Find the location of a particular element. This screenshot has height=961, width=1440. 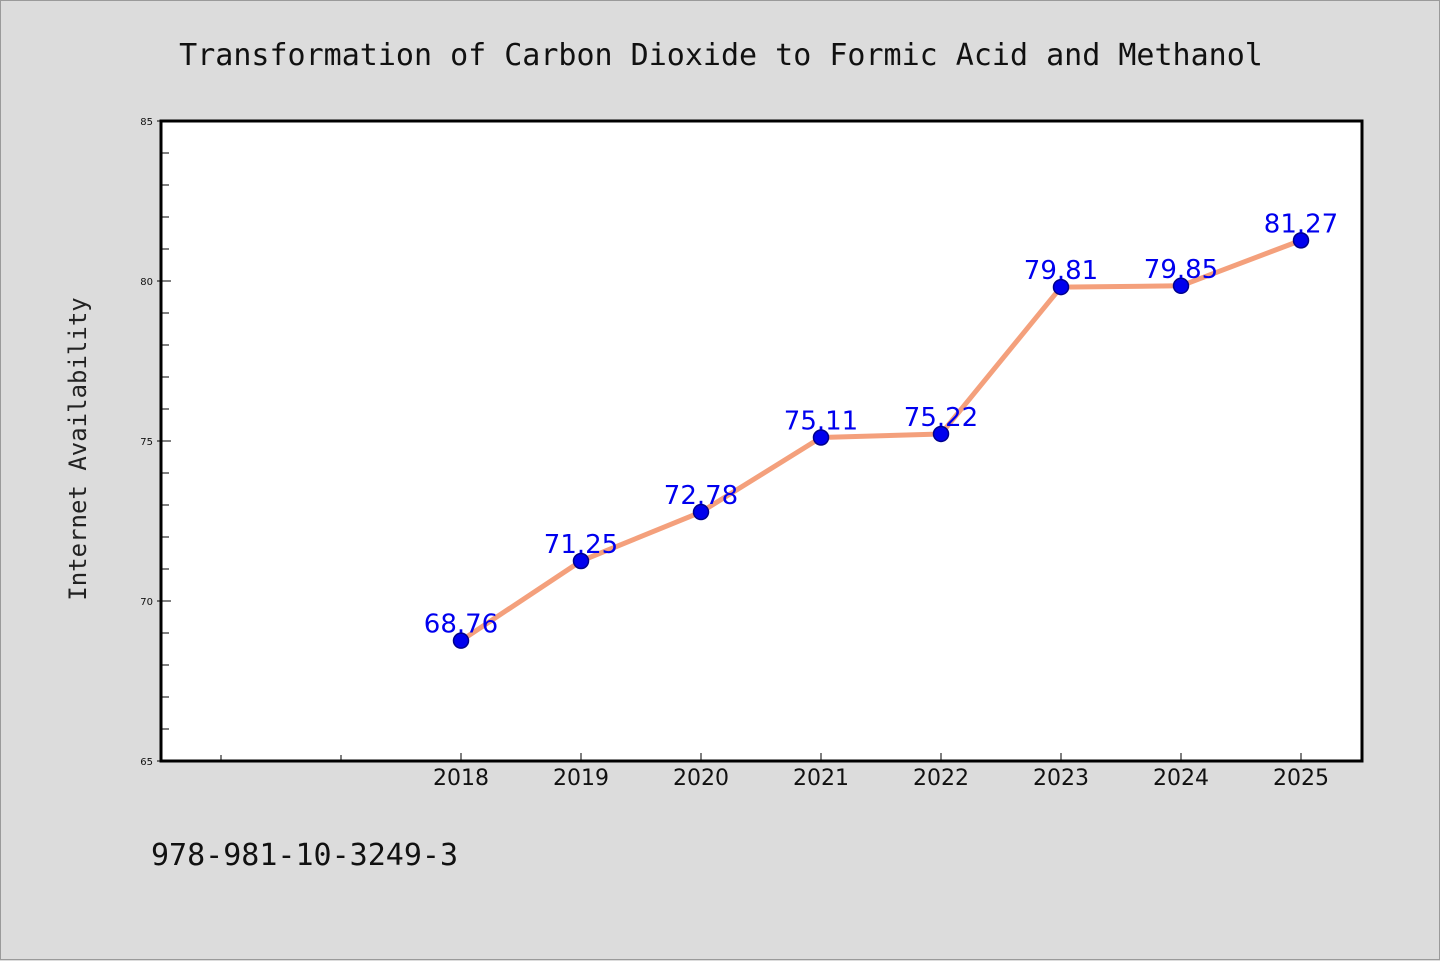

y-tick-label: 70 is located at coordinates (146, 602).